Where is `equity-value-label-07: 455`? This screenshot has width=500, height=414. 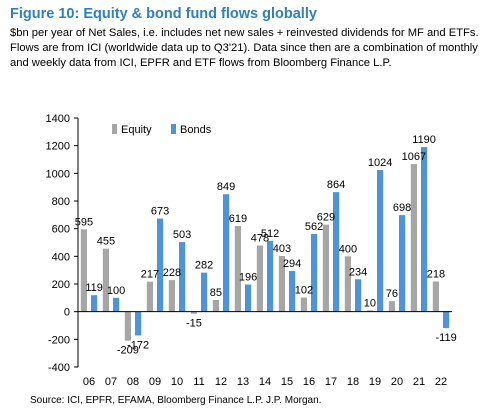 equity-value-label-07: 455 is located at coordinates (106, 242).